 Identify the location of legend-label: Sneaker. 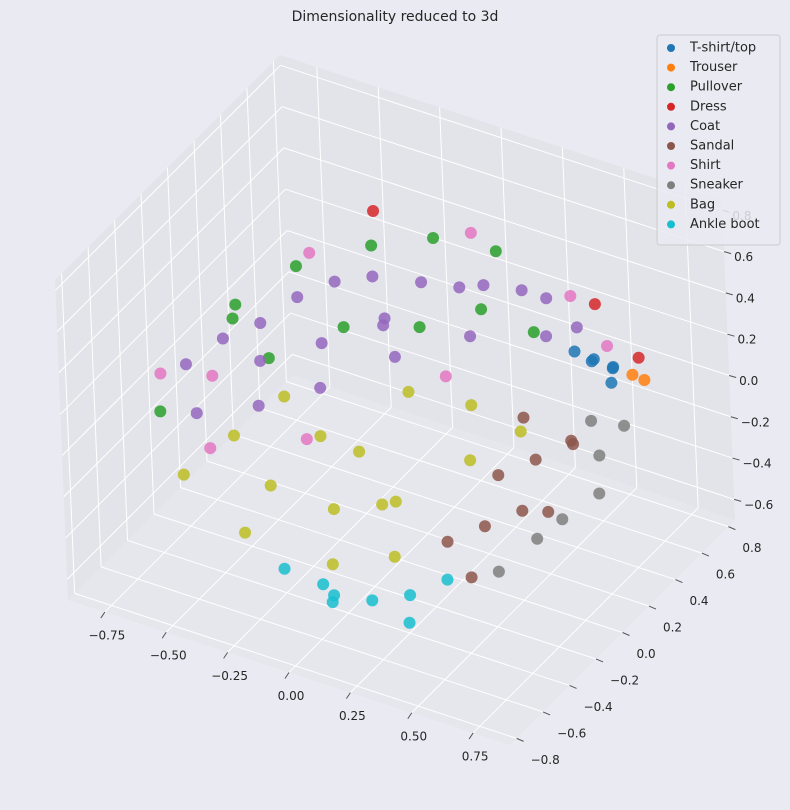
(717, 185).